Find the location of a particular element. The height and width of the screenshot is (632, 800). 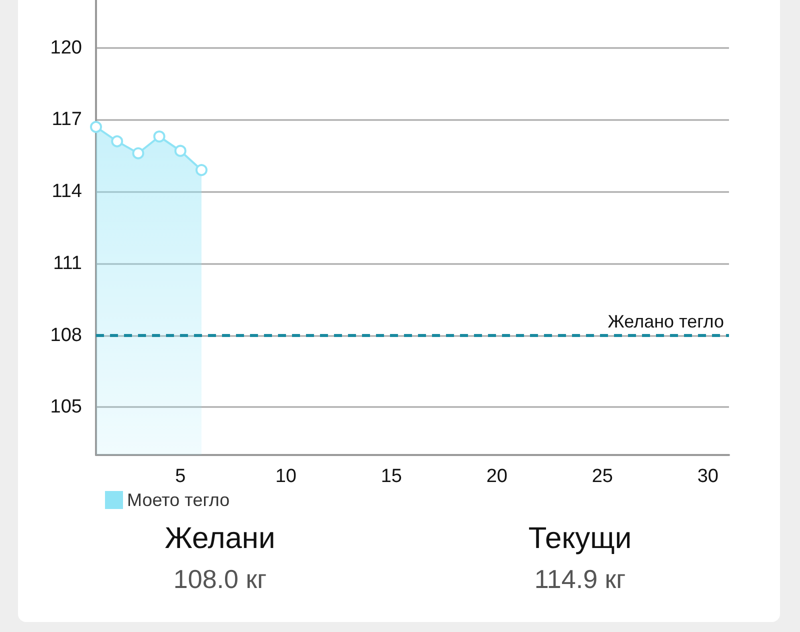

y-tick-label: 105 is located at coordinates (66, 407).